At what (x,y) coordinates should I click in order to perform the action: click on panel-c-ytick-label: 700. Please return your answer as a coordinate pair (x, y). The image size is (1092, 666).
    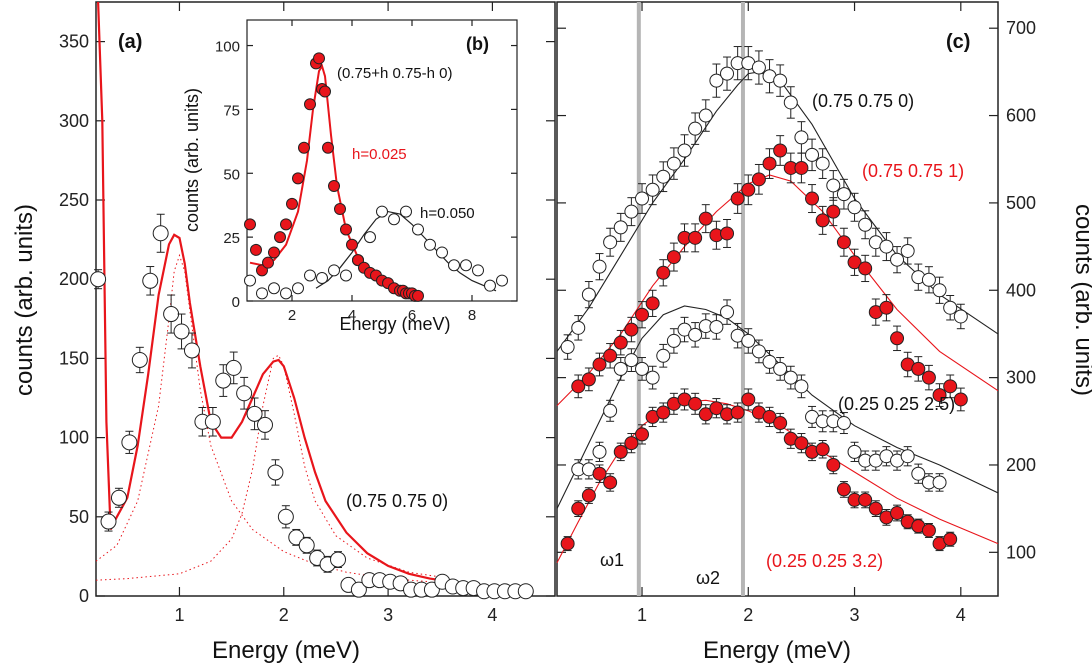
    Looking at the image, I should click on (1021, 28).